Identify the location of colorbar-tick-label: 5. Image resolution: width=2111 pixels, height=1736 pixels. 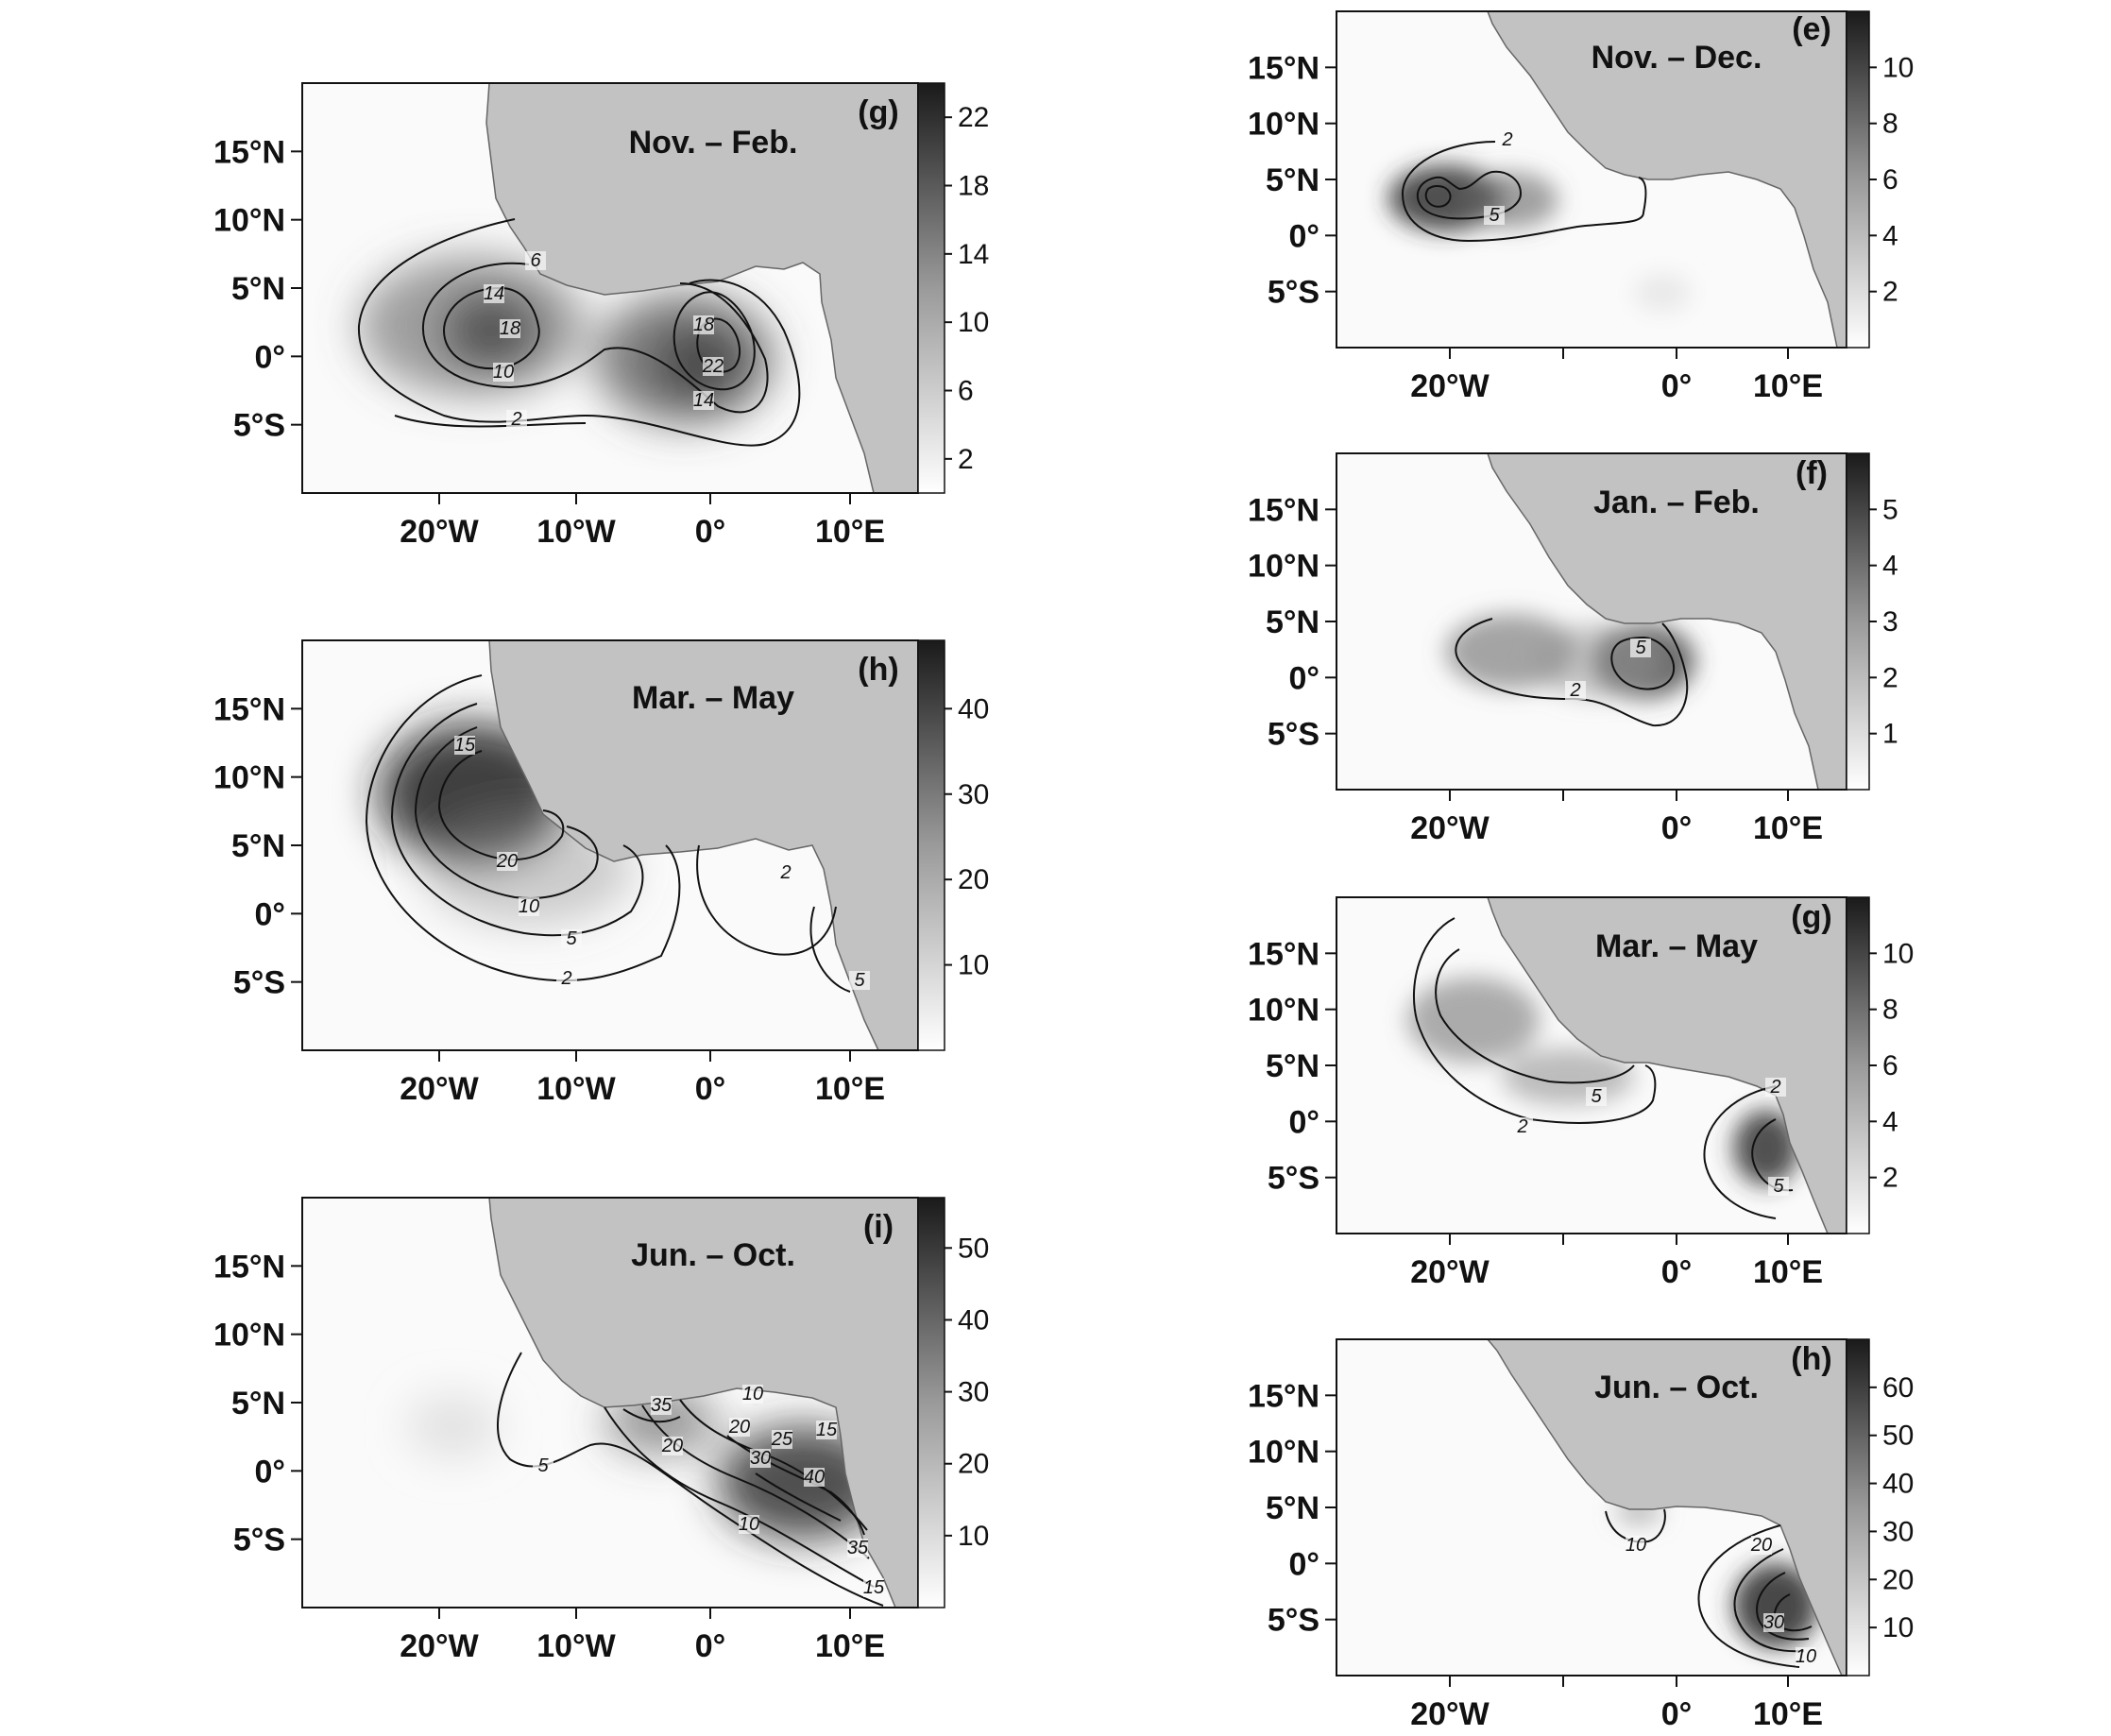
(1890, 510).